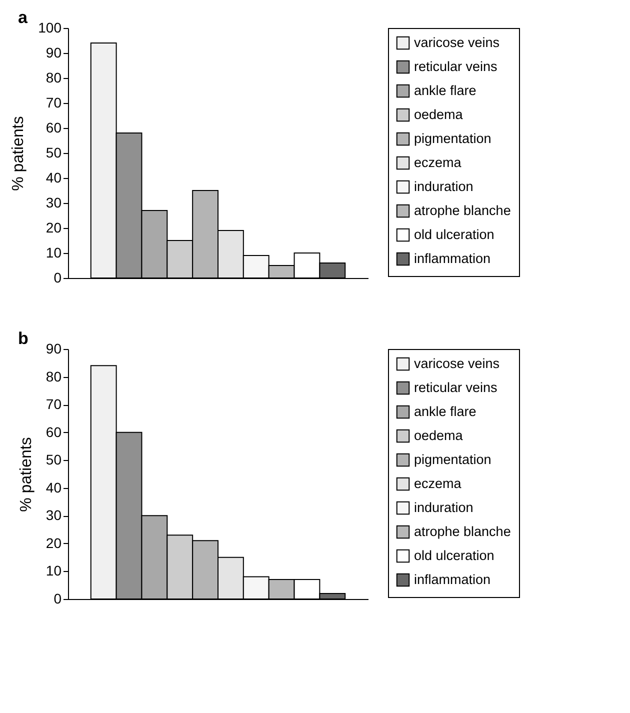  Describe the element at coordinates (456, 387) in the screenshot. I see `text: reticular veins` at that location.